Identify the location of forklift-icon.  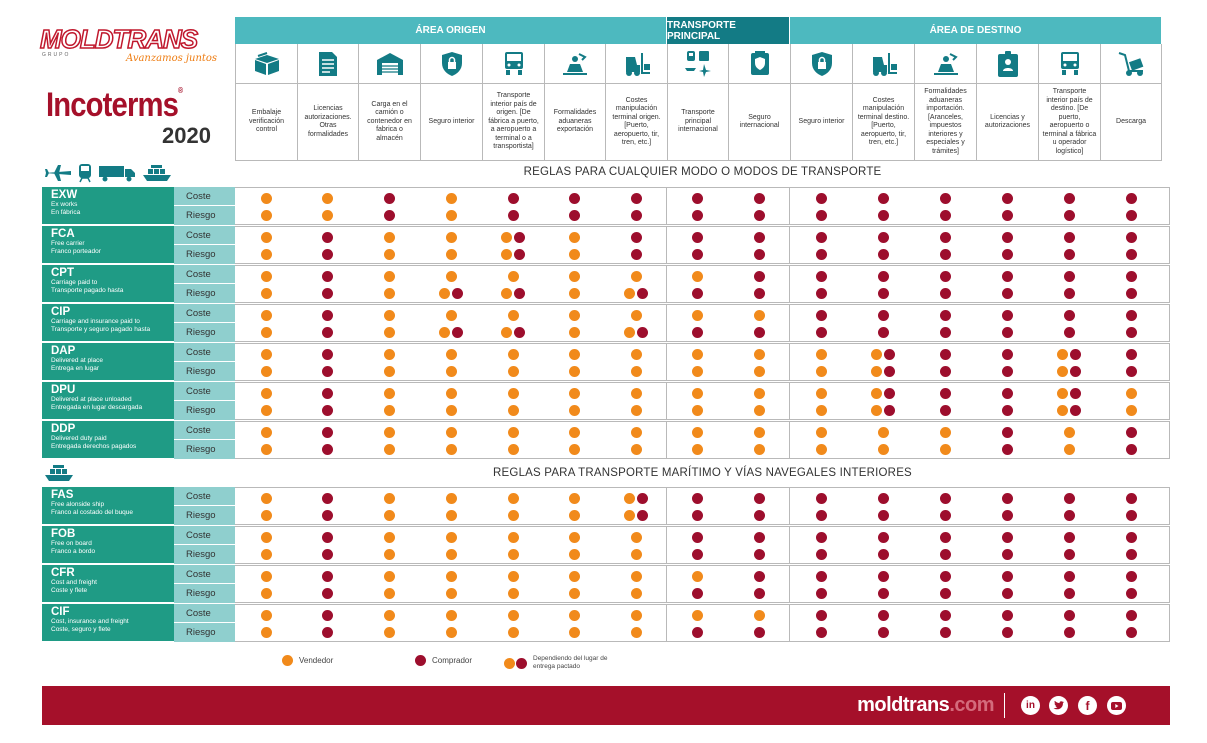
(883, 64).